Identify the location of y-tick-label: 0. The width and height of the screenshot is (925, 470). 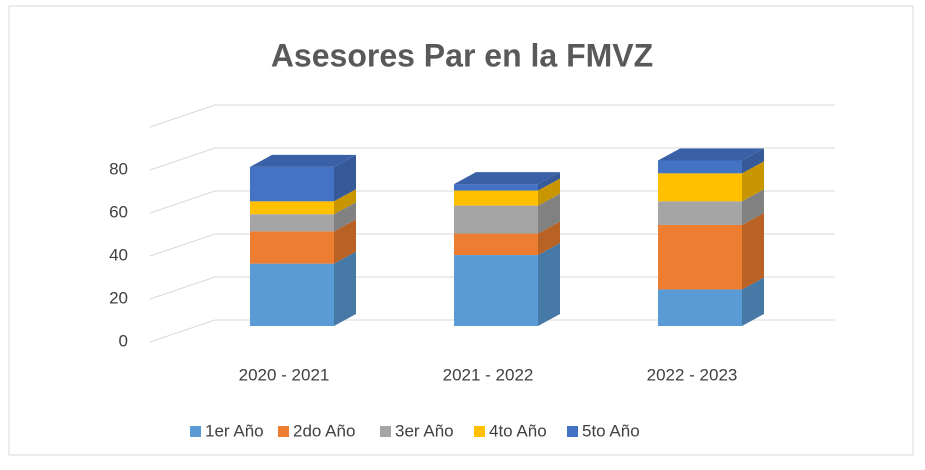
(123, 340).